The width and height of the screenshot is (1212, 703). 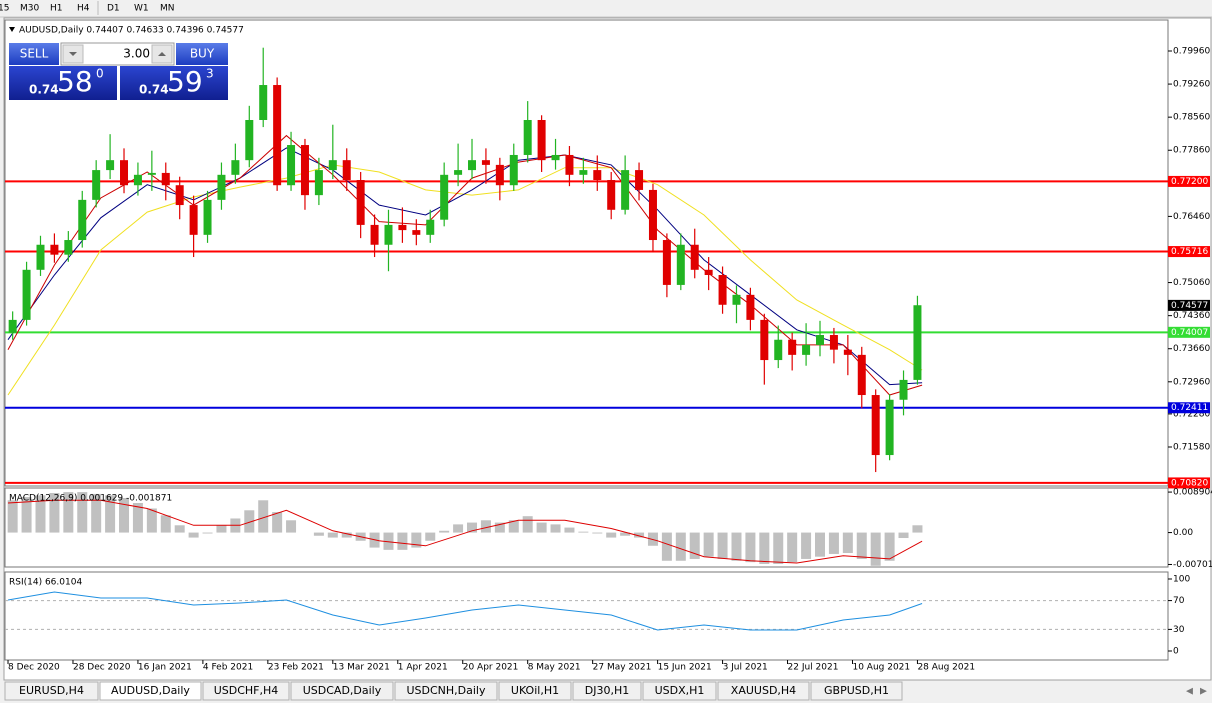 What do you see at coordinates (1203, 692) in the screenshot?
I see `tab-scroll-right: ▶` at bounding box center [1203, 692].